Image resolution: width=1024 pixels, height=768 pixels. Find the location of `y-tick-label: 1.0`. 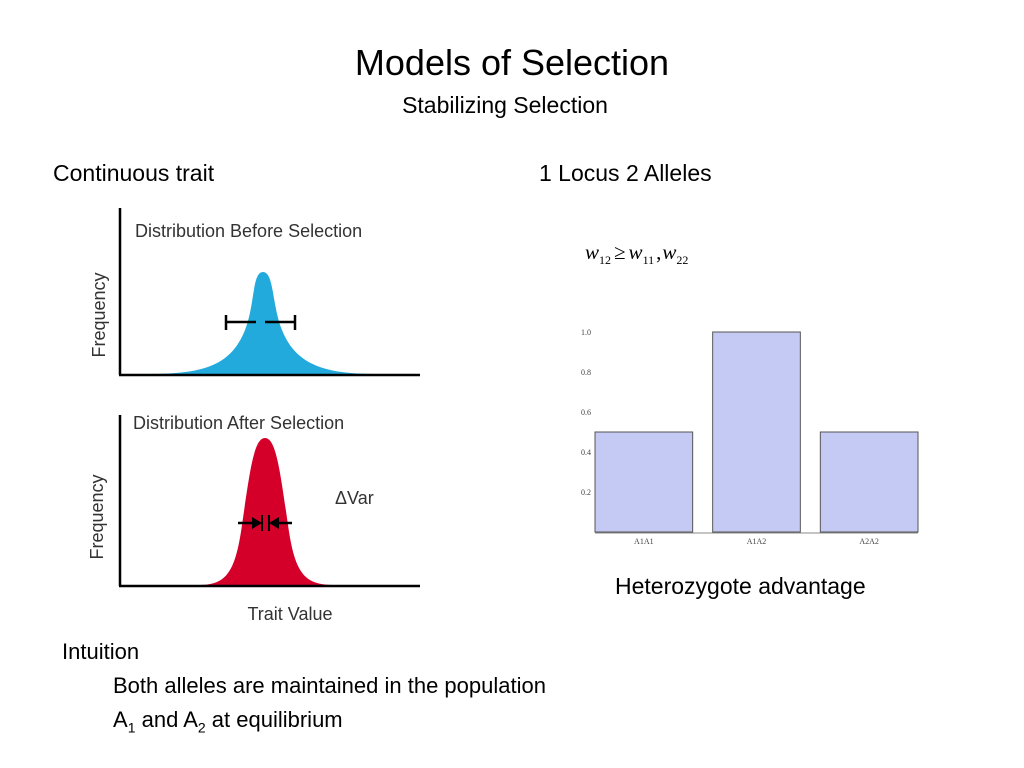

y-tick-label: 1.0 is located at coordinates (586, 332).